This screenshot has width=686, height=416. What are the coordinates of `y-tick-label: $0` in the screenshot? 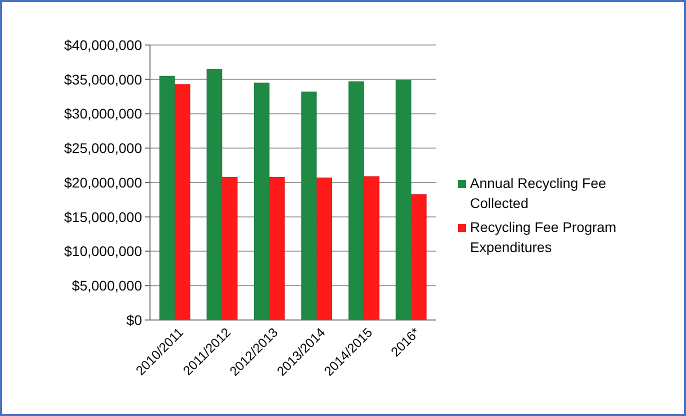 It's located at (134, 320).